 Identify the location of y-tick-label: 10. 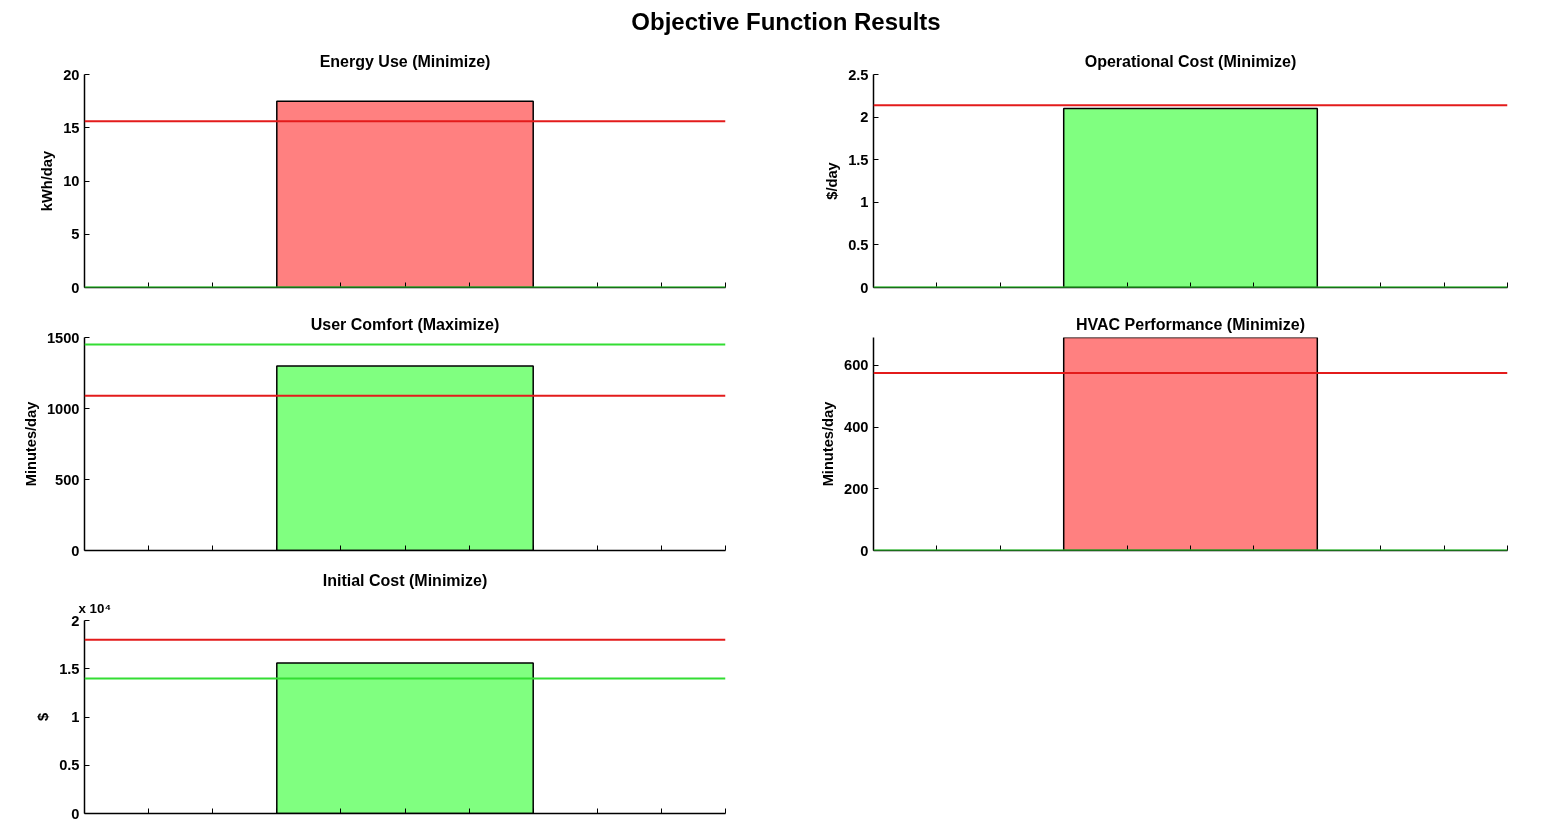
(71, 181).